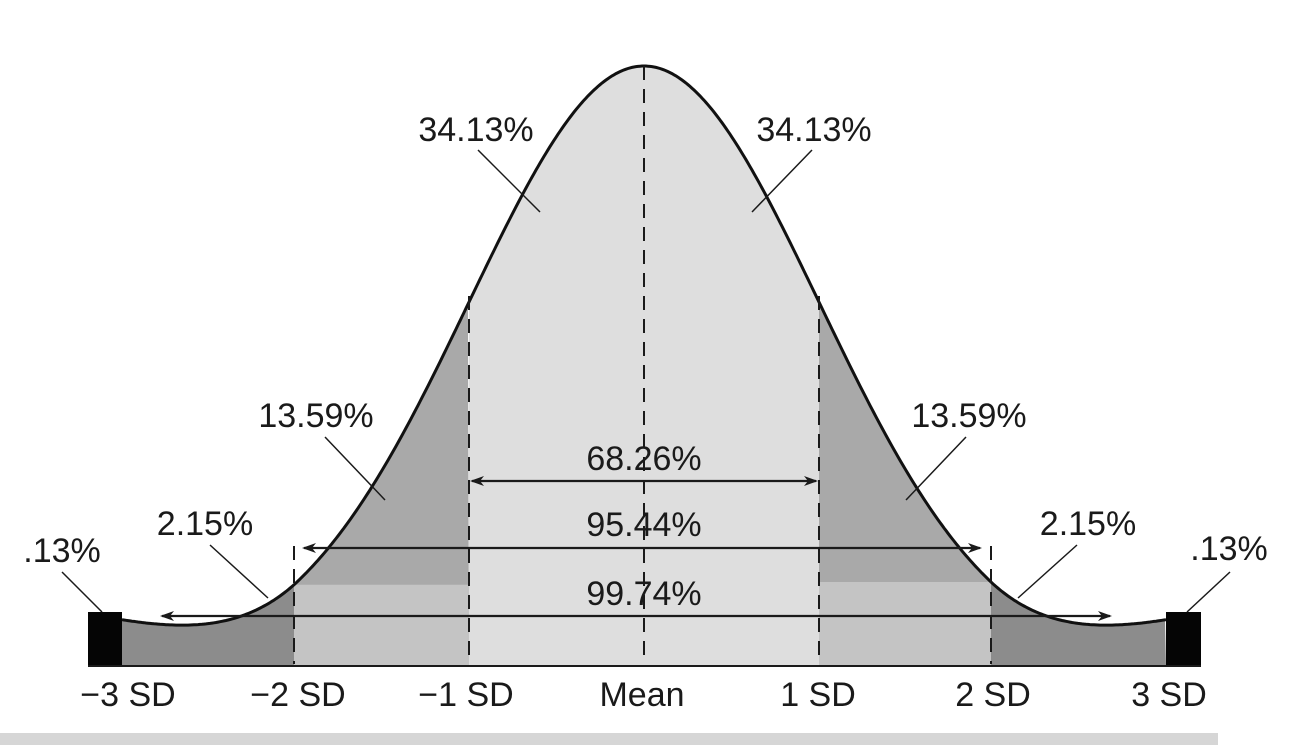 This screenshot has height=745, width=1300. Describe the element at coordinates (381, 625) in the screenshot. I see `band-left-second-sd-light` at that location.